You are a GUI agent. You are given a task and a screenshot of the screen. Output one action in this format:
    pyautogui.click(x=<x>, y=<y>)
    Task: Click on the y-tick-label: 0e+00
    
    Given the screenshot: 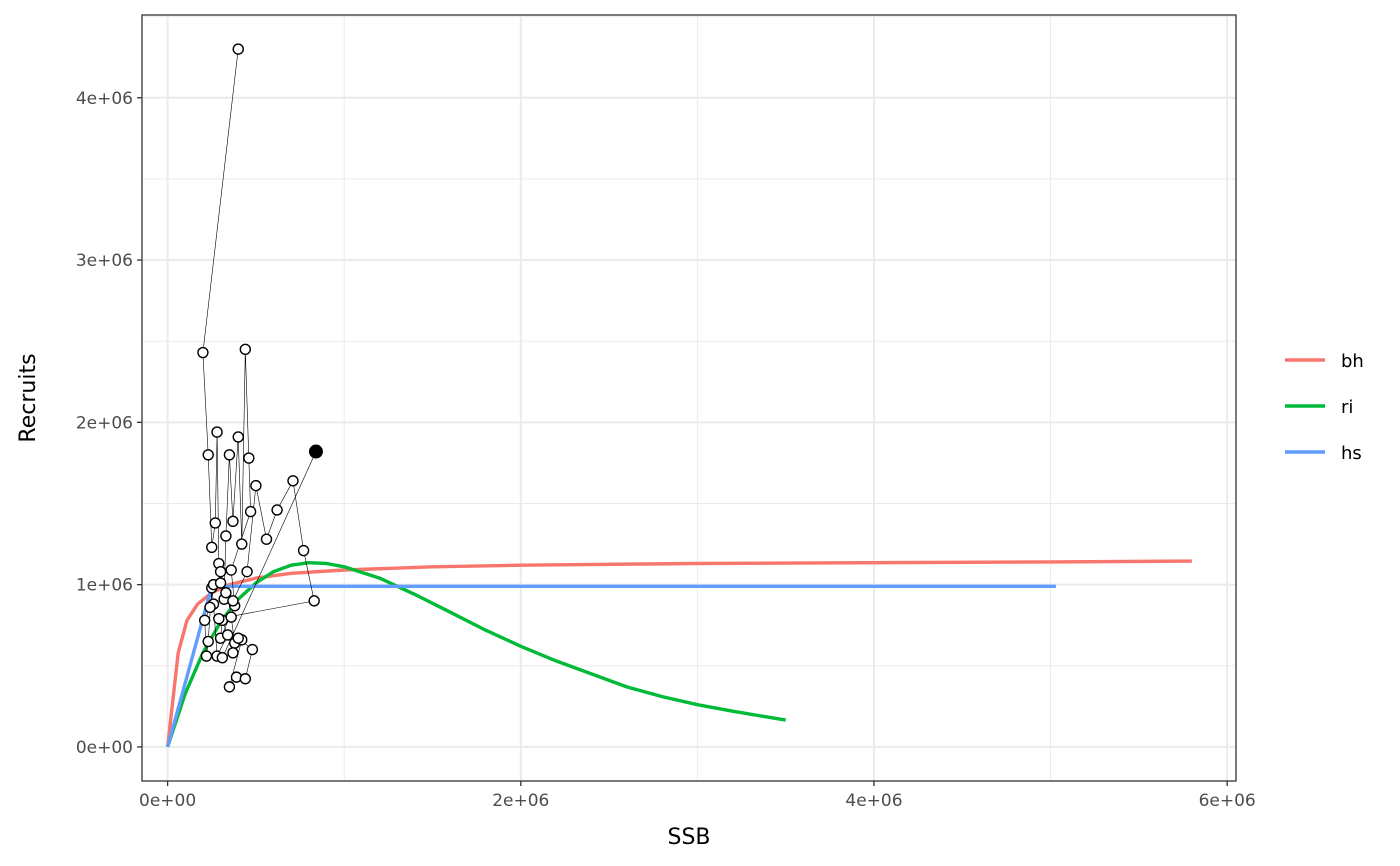 What is the action you would take?
    pyautogui.click(x=104, y=748)
    